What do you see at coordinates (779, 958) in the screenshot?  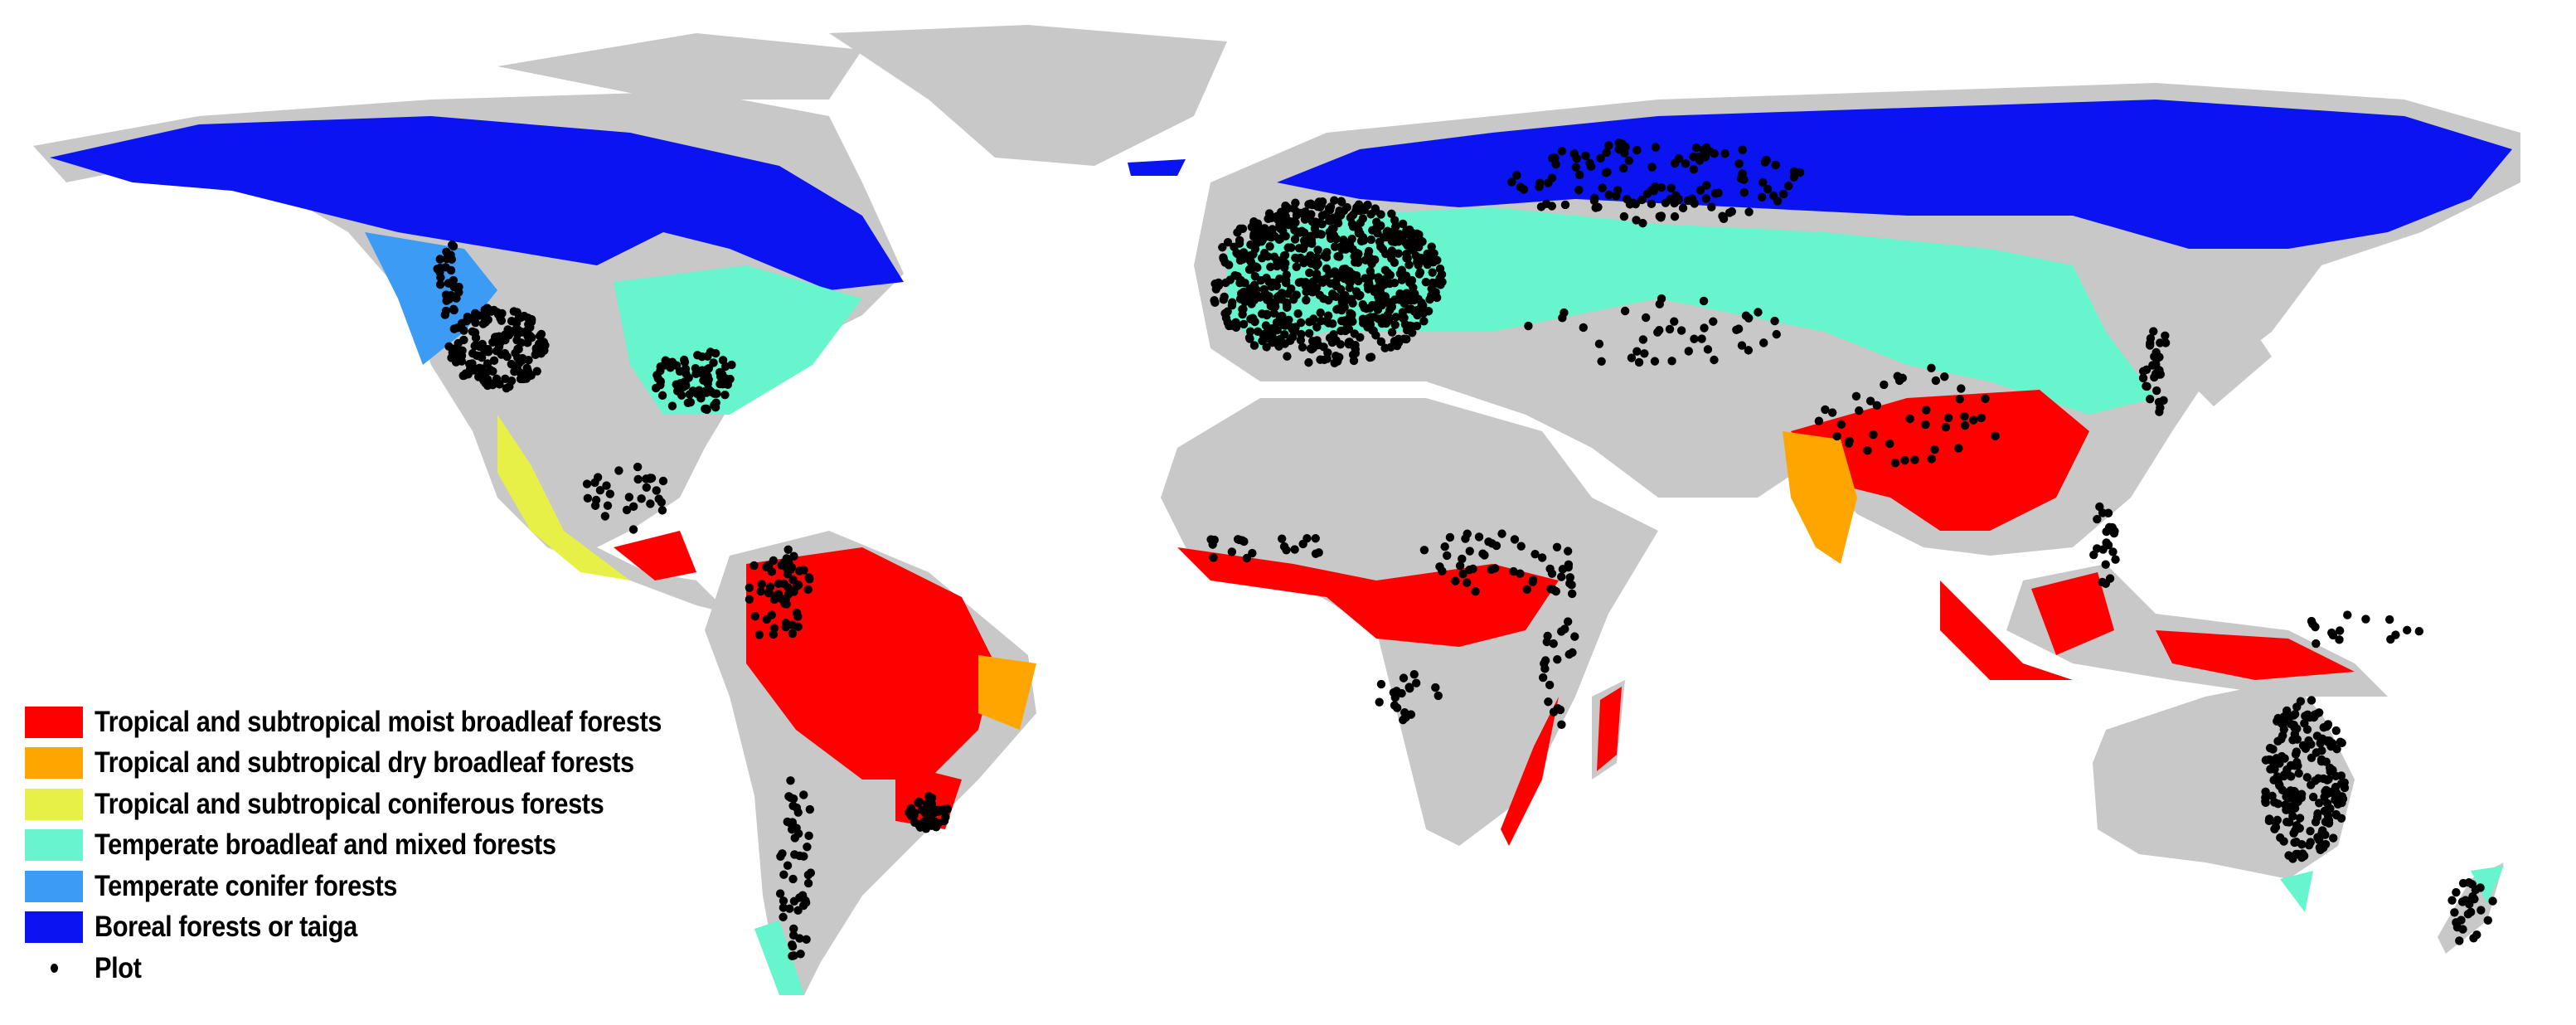 I see `temperate-broadleaf-chile` at bounding box center [779, 958].